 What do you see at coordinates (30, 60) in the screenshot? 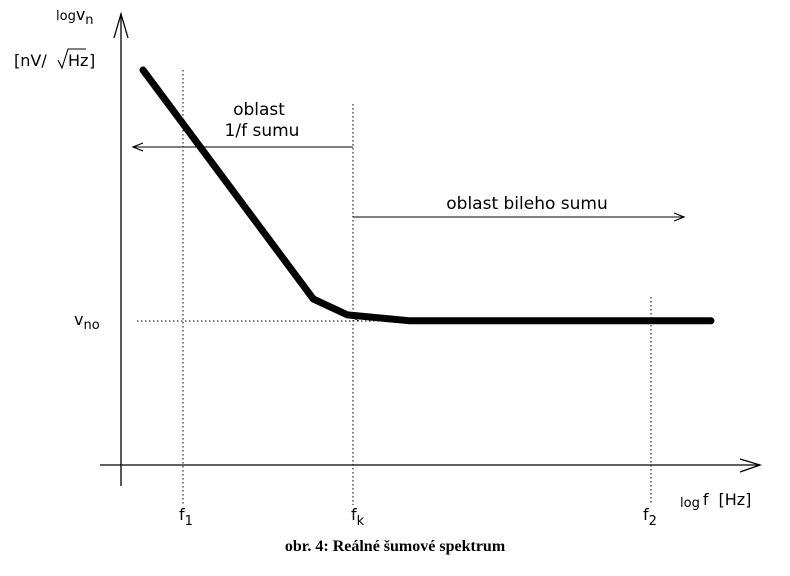
I see `y-axis-unit-open: [nV/` at bounding box center [30, 60].